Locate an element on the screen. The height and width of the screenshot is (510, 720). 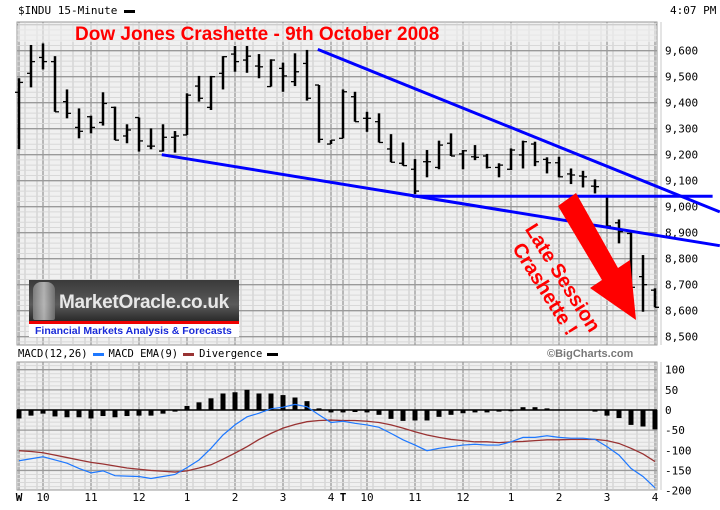
symbol-header: $INDU 15-Minute is located at coordinates (76, 10).